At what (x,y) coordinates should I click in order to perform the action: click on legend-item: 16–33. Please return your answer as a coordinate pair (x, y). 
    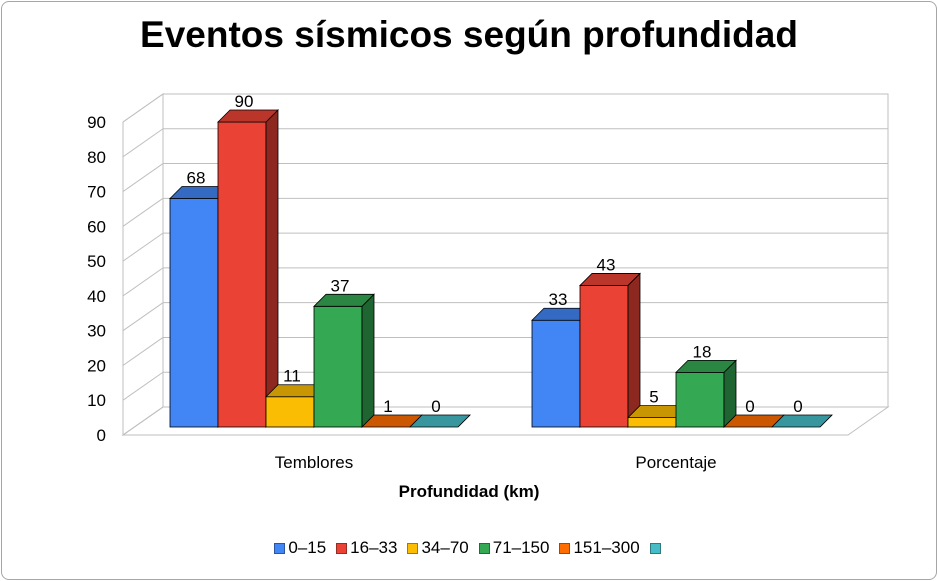
    Looking at the image, I should click on (366, 548).